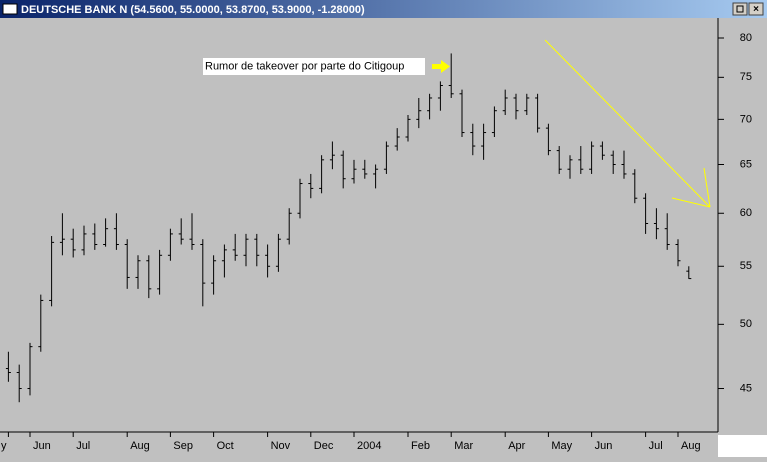 Image resolution: width=767 pixels, height=462 pixels. I want to click on restore-button, so click(740, 9).